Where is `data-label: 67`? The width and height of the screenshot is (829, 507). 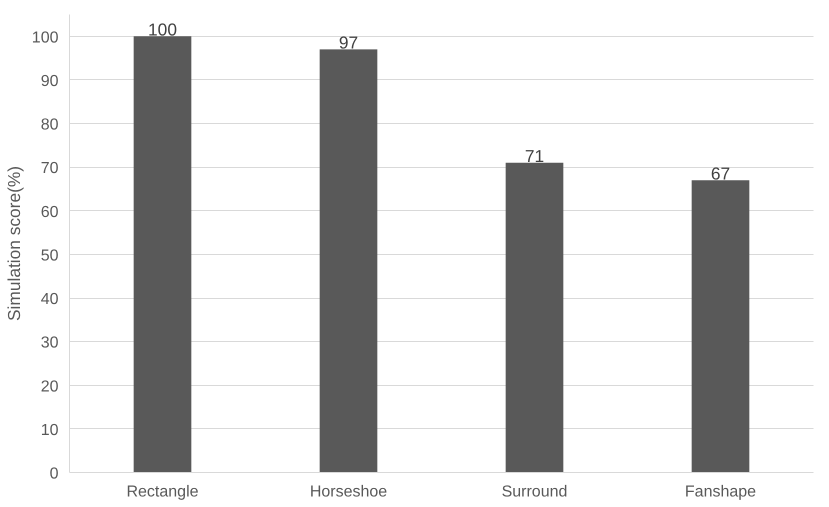 data-label: 67 is located at coordinates (720, 173).